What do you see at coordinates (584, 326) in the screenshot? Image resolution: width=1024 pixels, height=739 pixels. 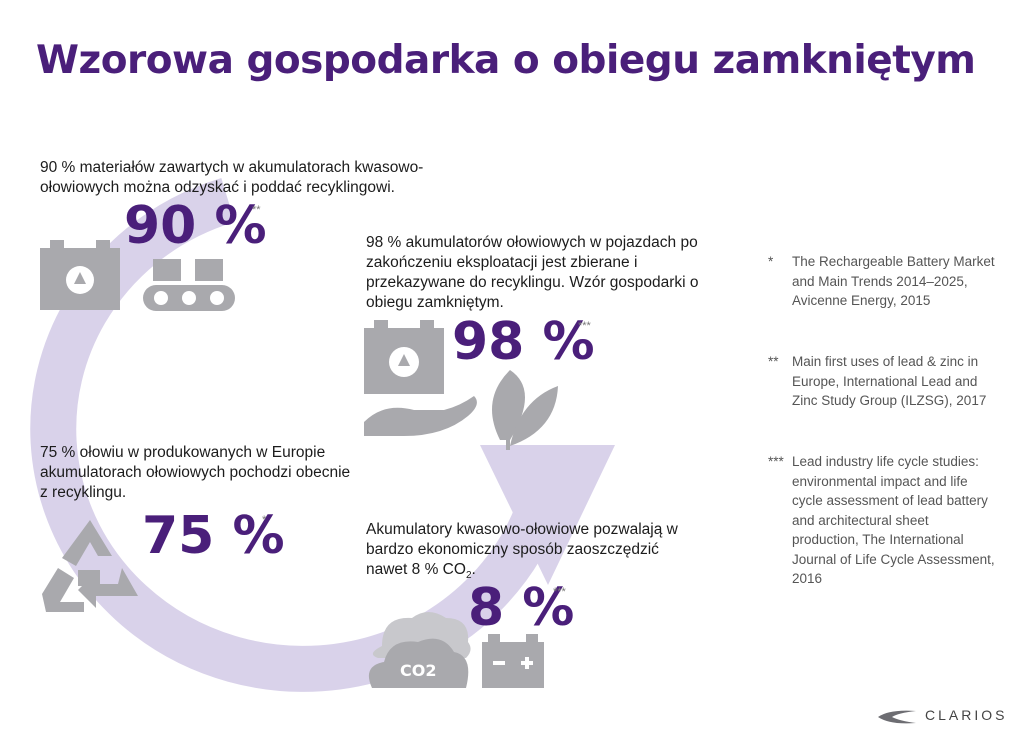 I see `stat-98-note: ***` at bounding box center [584, 326].